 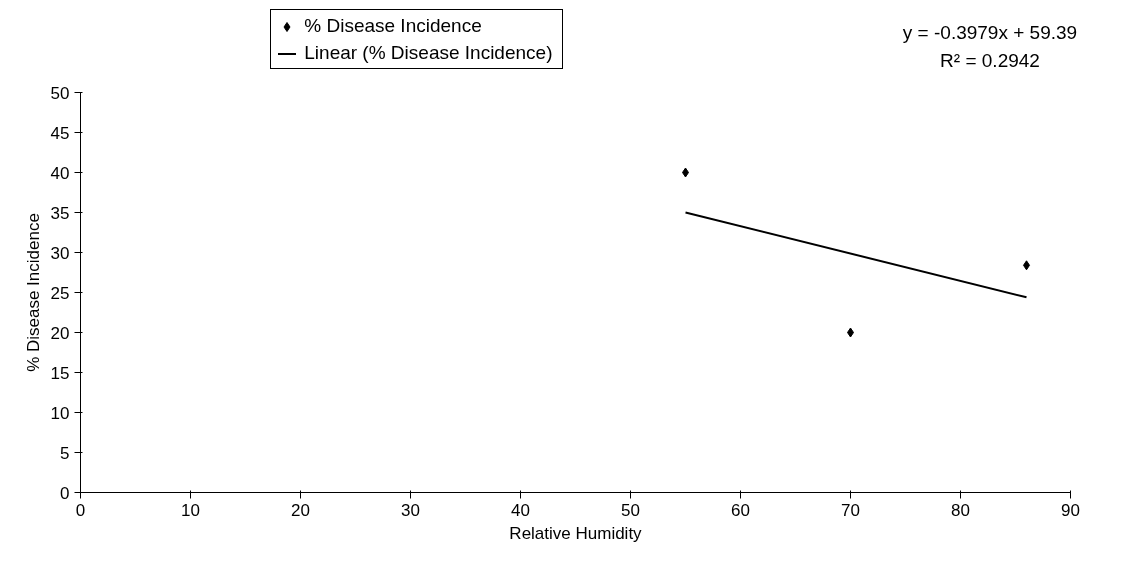 I want to click on y-tick-label: 20, so click(x=60, y=333).